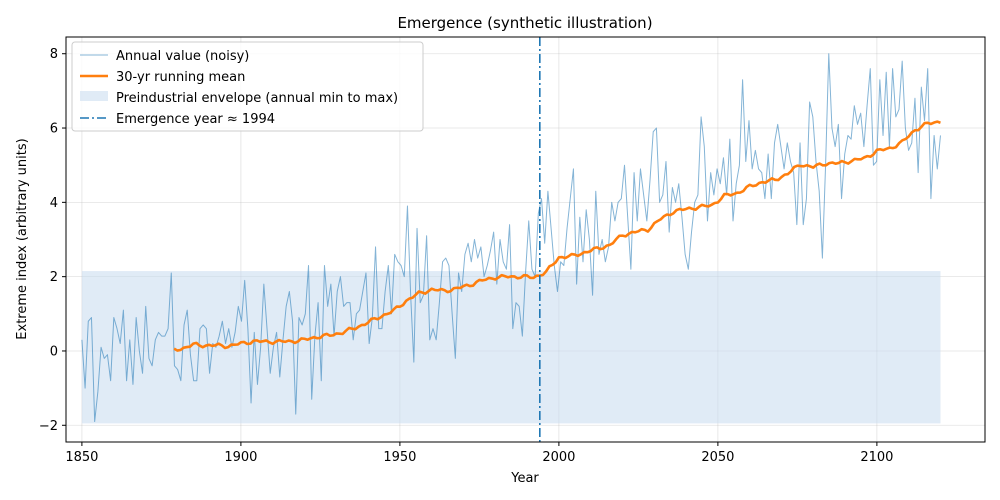 This screenshot has width=1000, height=500. Describe the element at coordinates (81, 457) in the screenshot. I see `x-tick-label: 1850` at that location.